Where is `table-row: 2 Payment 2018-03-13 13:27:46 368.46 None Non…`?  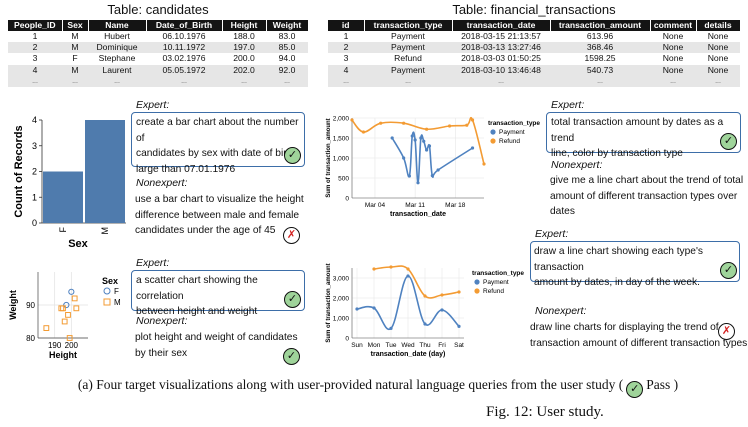 table-row: 2 Payment 2018-03-13 13:27:46 368.46 None Non… is located at coordinates (534, 48).